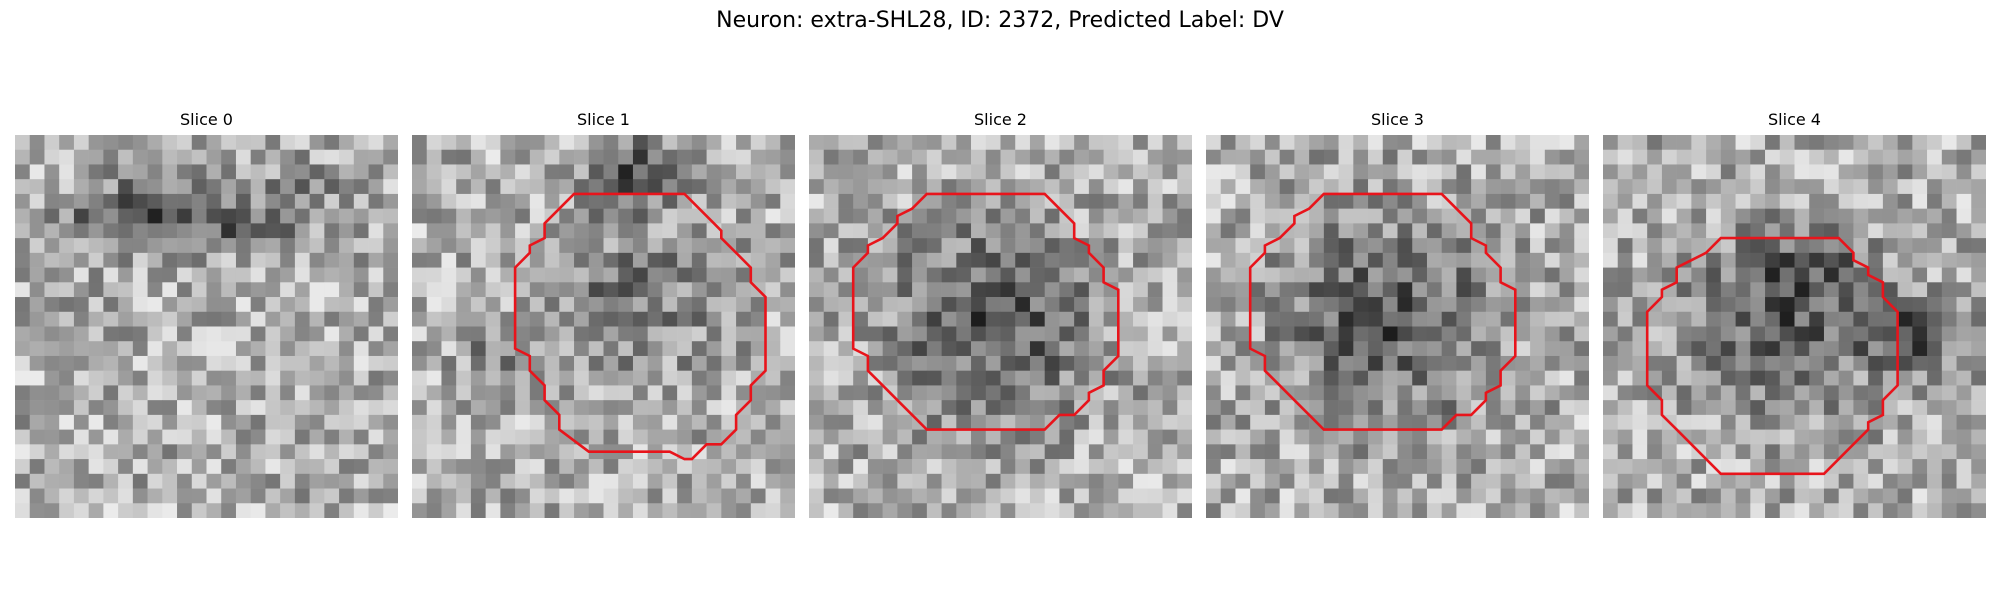  What do you see at coordinates (206, 119) in the screenshot?
I see `slice-title-0: Slice 0` at bounding box center [206, 119].